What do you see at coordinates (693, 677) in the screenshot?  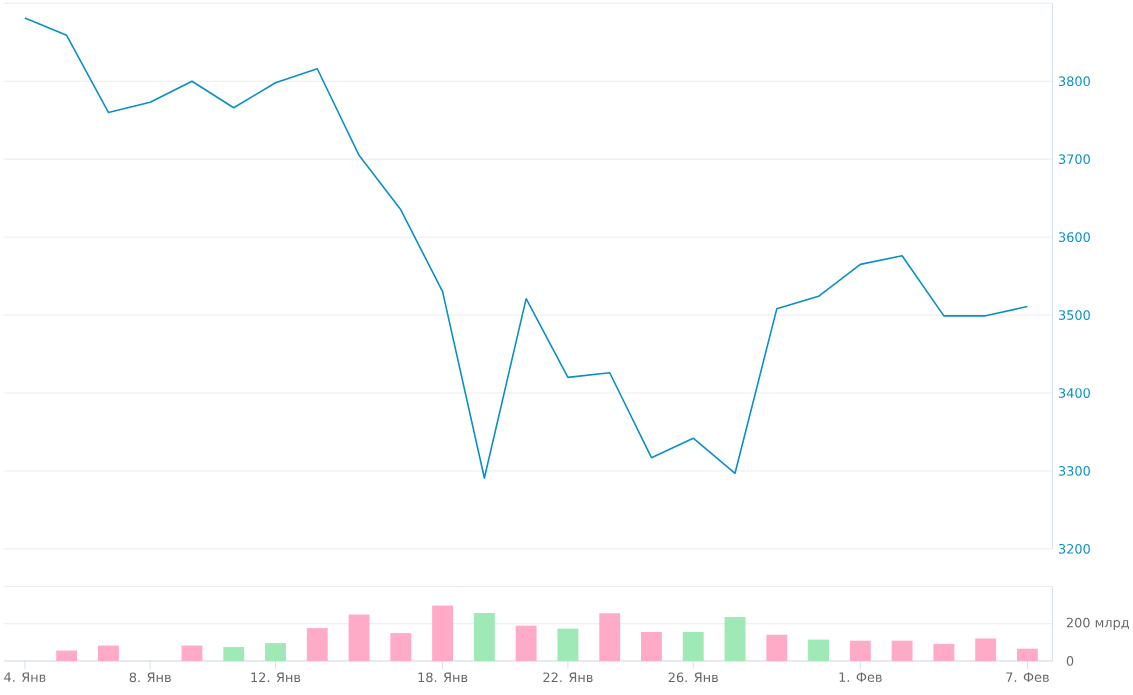 I see `x-tick-label: 26. Янв` at bounding box center [693, 677].